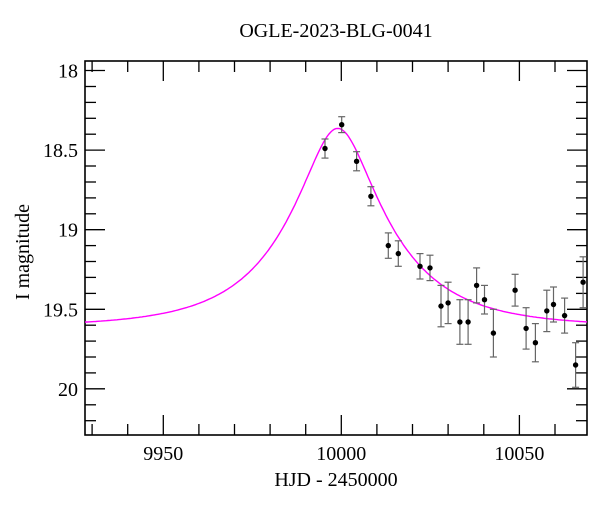 The image size is (600, 512). I want to click on chart-title: OGLE-2023-BLG-0041, so click(336, 31).